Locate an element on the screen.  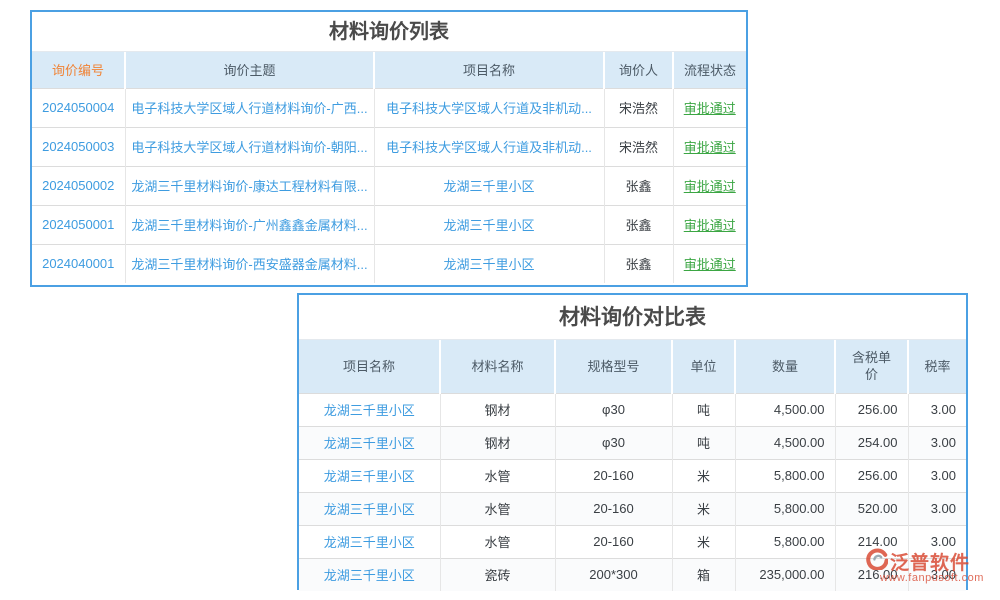
col-spec-model: 规格型号 is located at coordinates (614, 366).